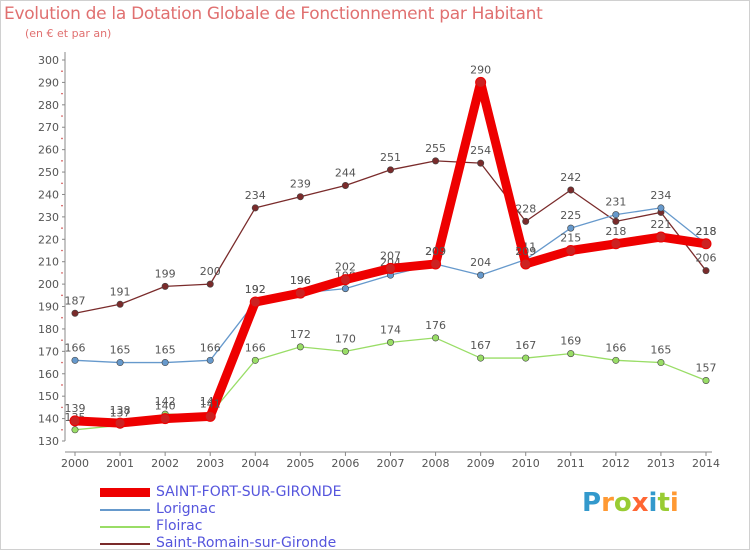 The height and width of the screenshot is (552, 750). I want to click on y-tick-label: 150, so click(48, 396).